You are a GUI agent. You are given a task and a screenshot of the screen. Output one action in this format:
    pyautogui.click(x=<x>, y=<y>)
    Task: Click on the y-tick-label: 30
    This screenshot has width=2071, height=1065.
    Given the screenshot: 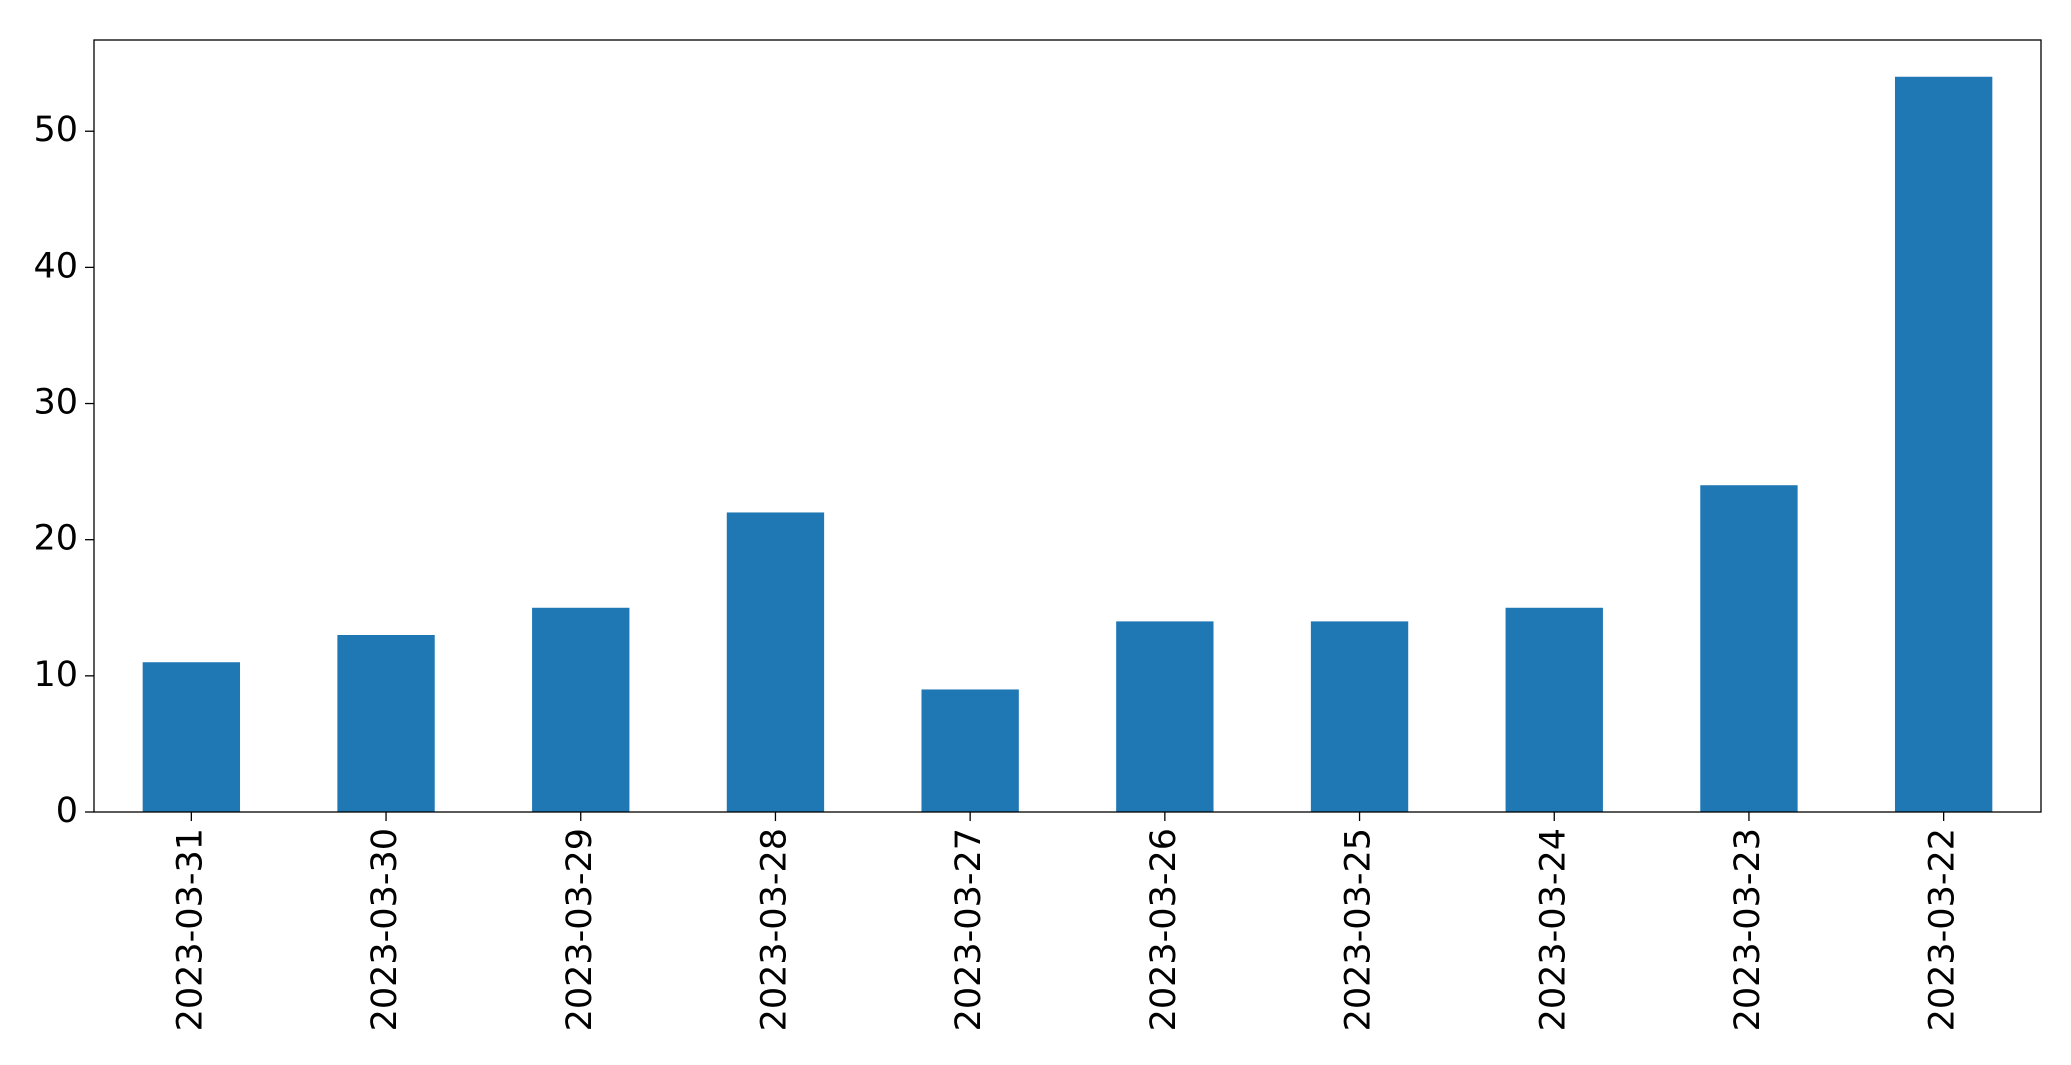 What is the action you would take?
    pyautogui.click(x=55, y=403)
    